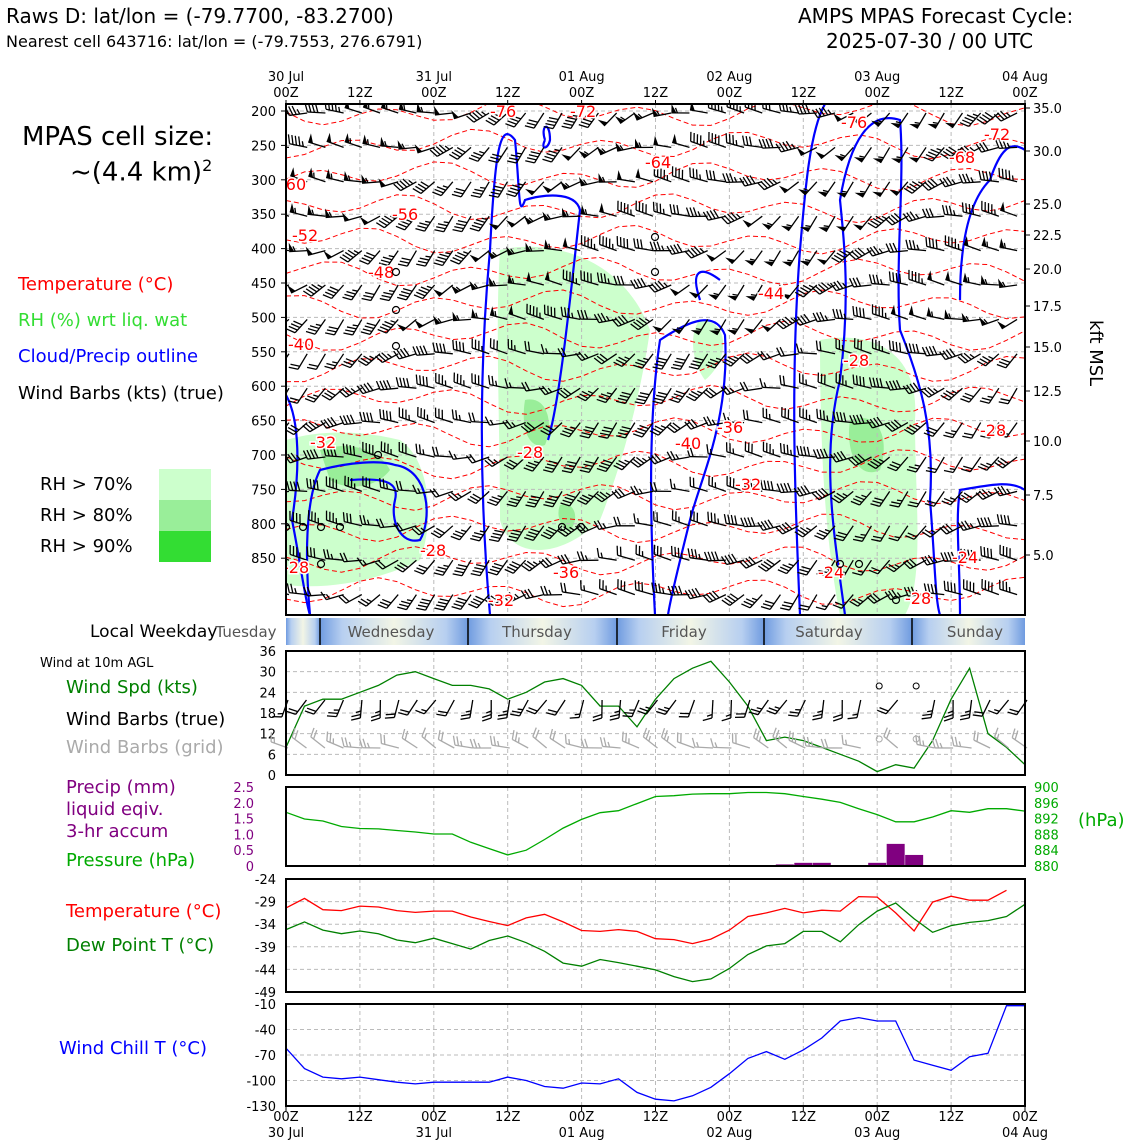 The width and height of the screenshot is (1140, 1144). What do you see at coordinates (286, 93) in the screenshot?
I see `top-axis-tick-label: 00Z` at bounding box center [286, 93].